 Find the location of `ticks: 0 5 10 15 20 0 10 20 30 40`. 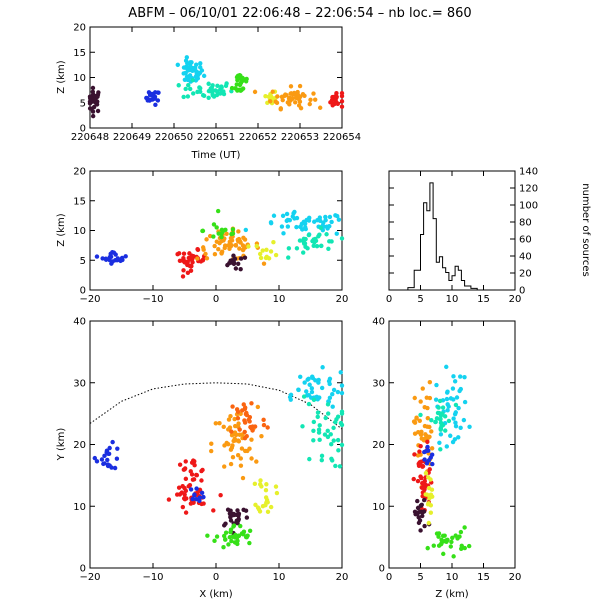

ticks: 0 5 10 15 20 0 10 20 30 40 is located at coordinates (446, 450).